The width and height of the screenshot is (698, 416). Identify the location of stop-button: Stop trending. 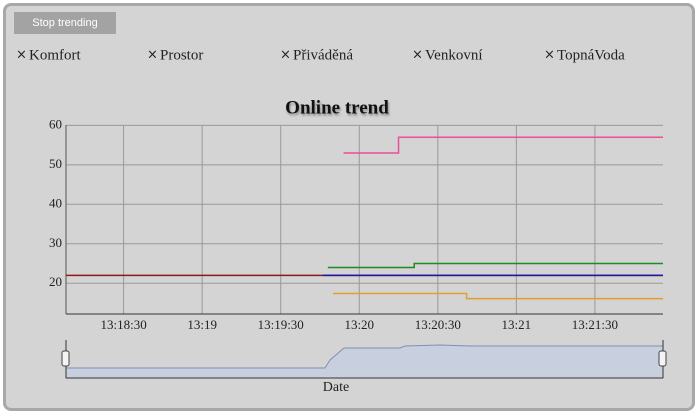
(65, 23).